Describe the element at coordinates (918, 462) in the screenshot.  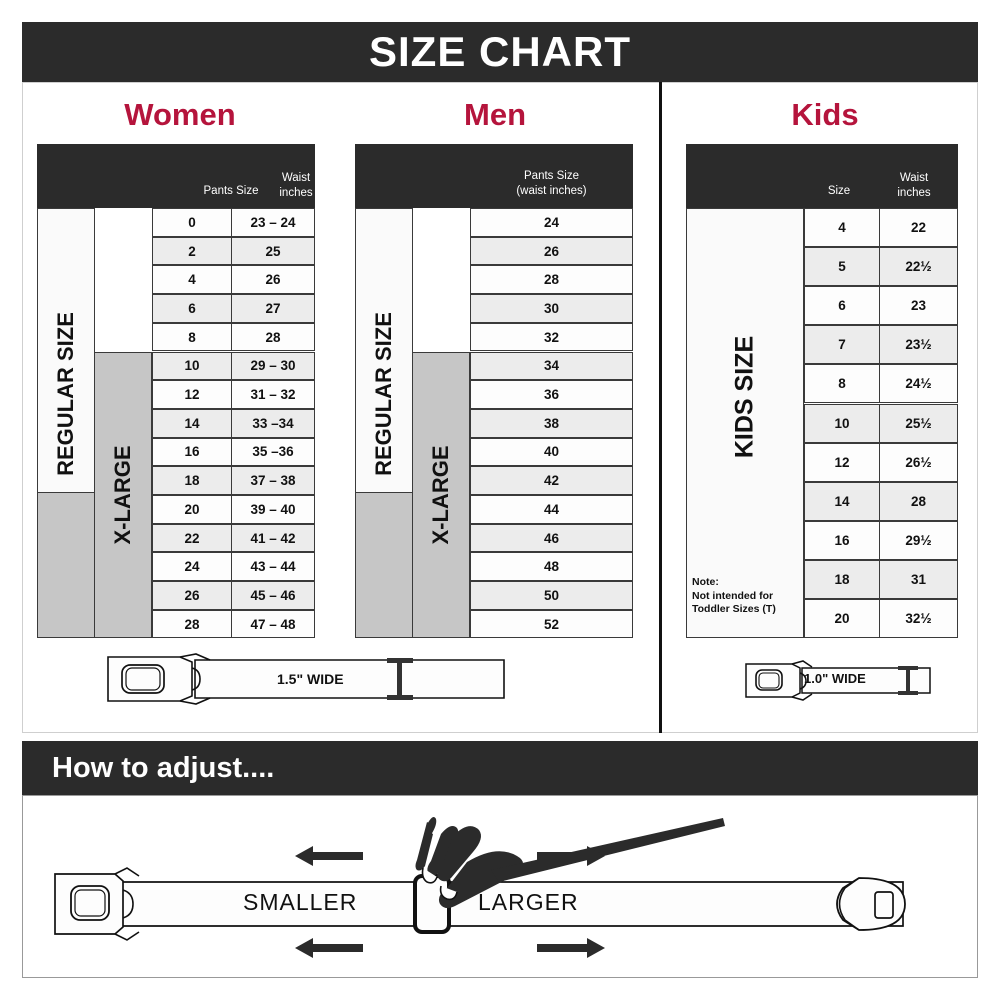
I see `kids-cell-waist: 26½` at that location.